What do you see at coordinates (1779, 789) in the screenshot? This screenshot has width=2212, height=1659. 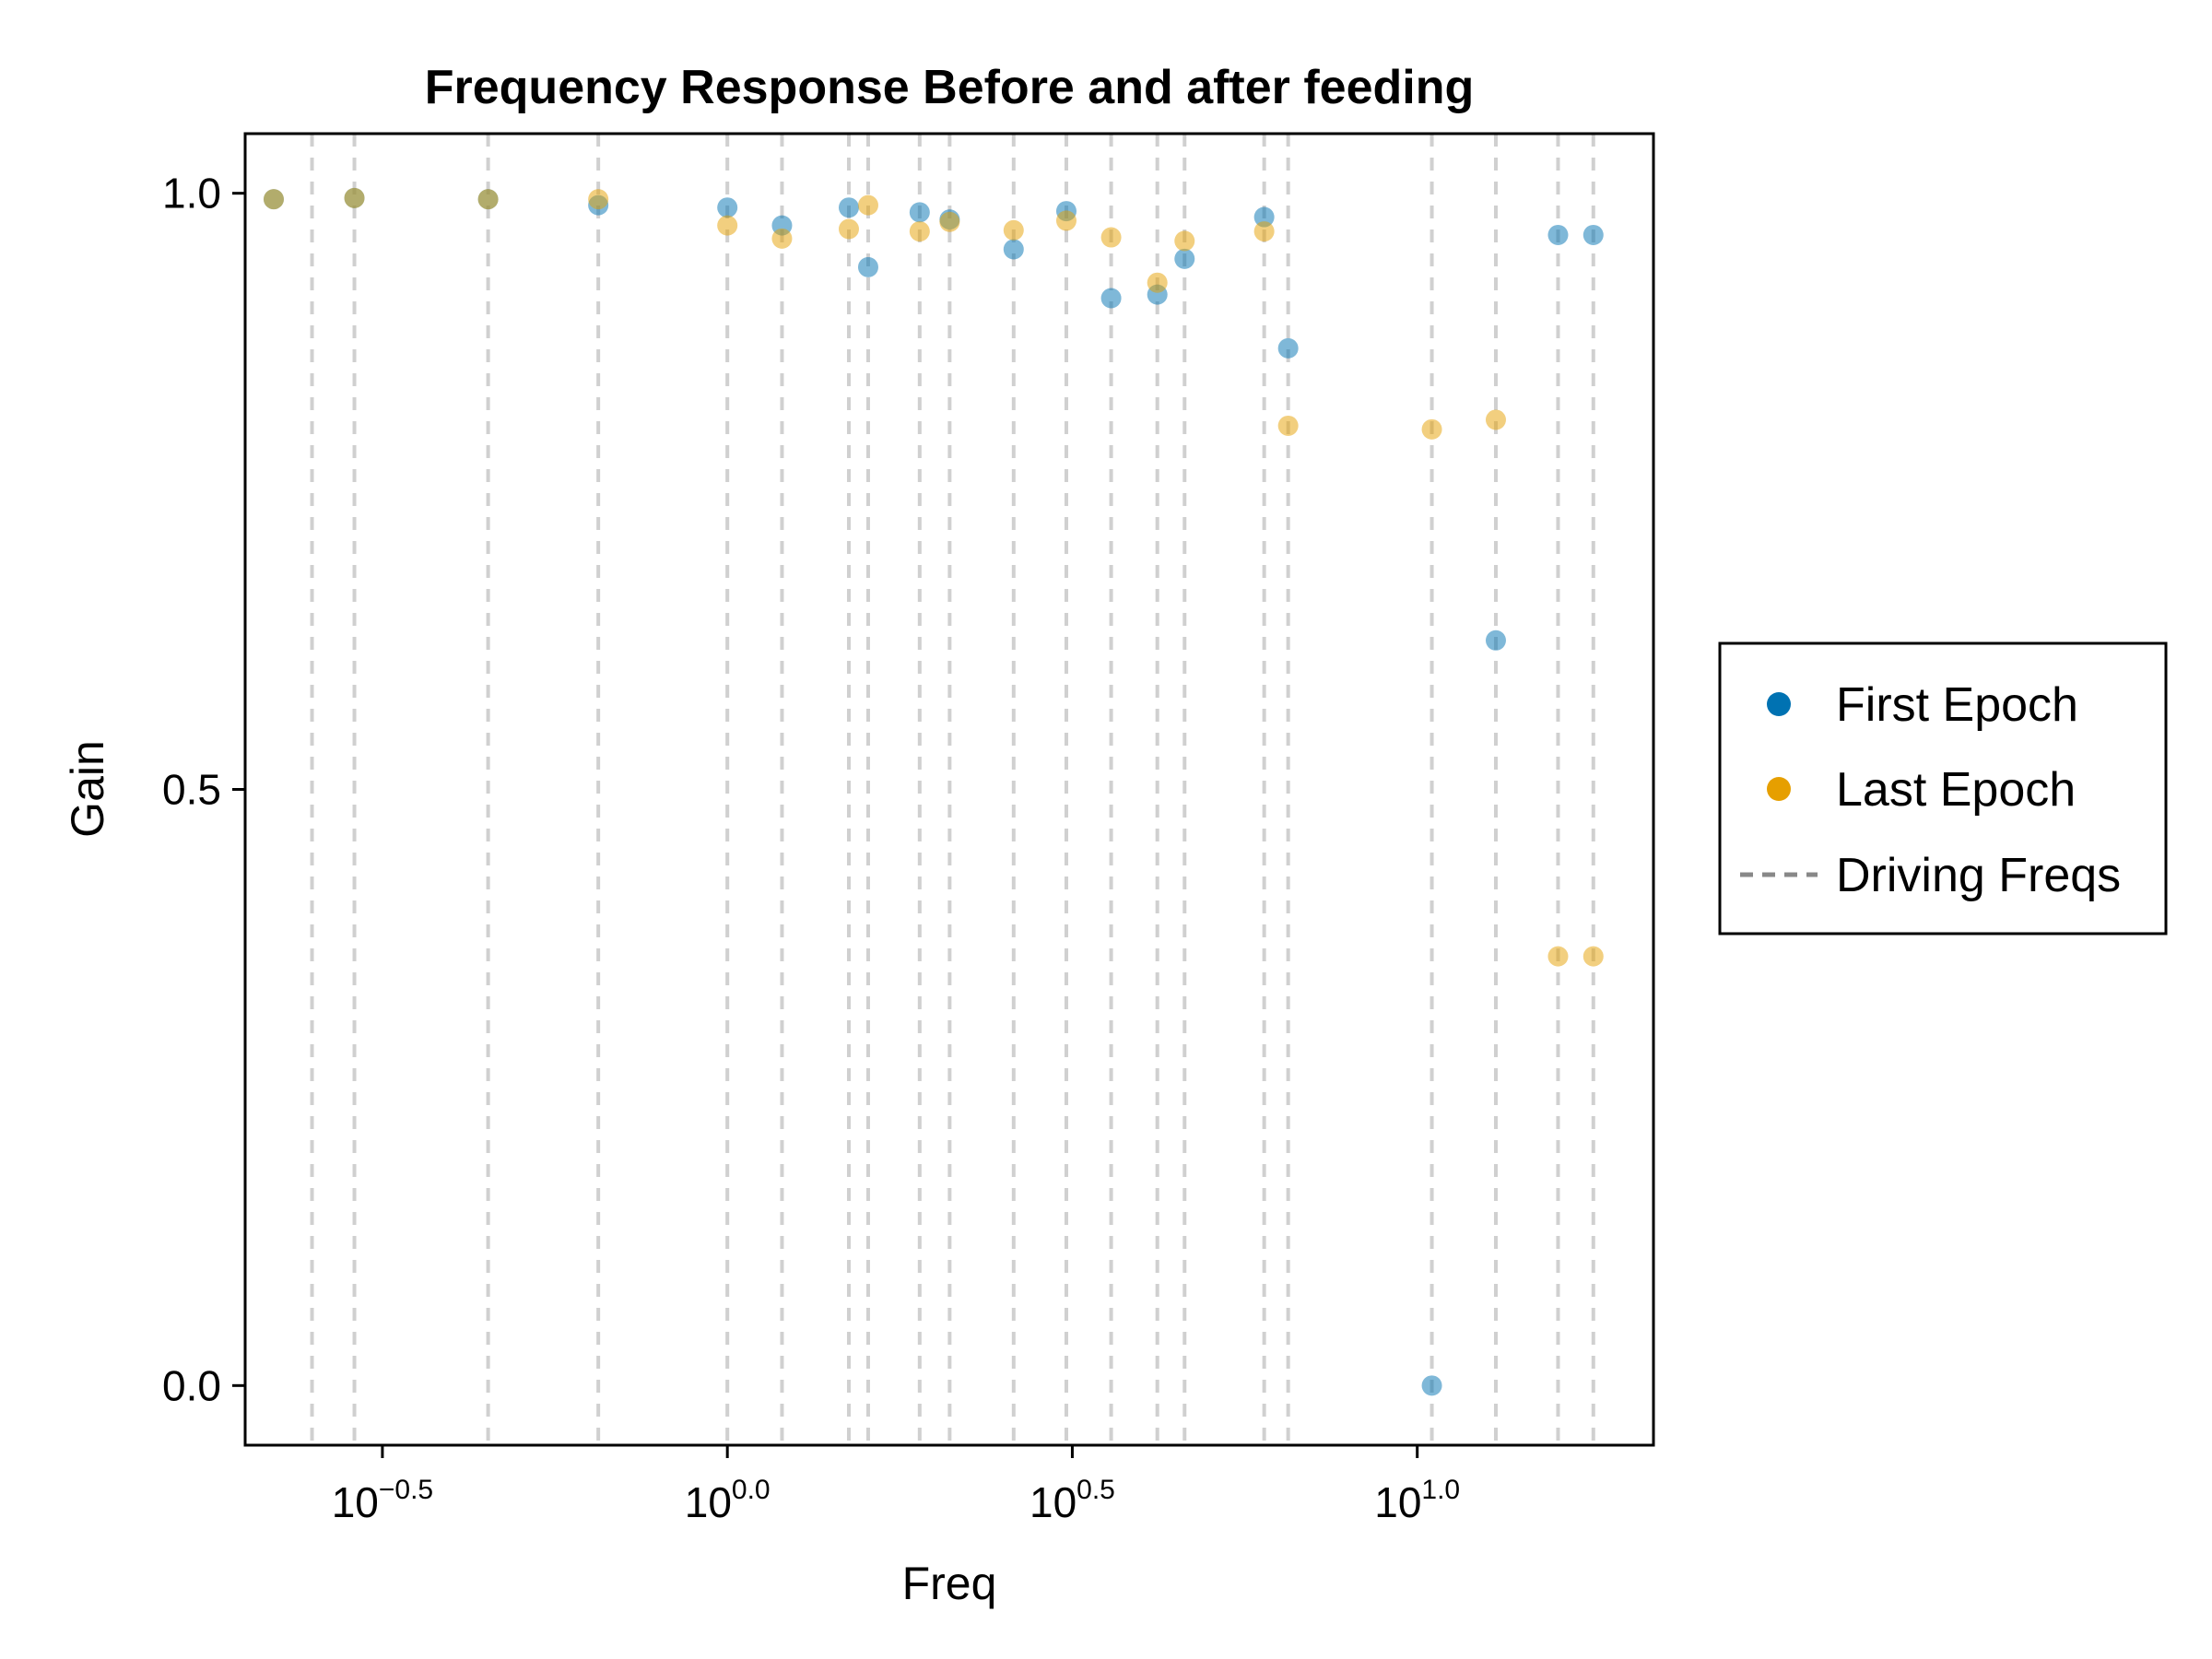 I see `legend-marker-last-epoch` at bounding box center [1779, 789].